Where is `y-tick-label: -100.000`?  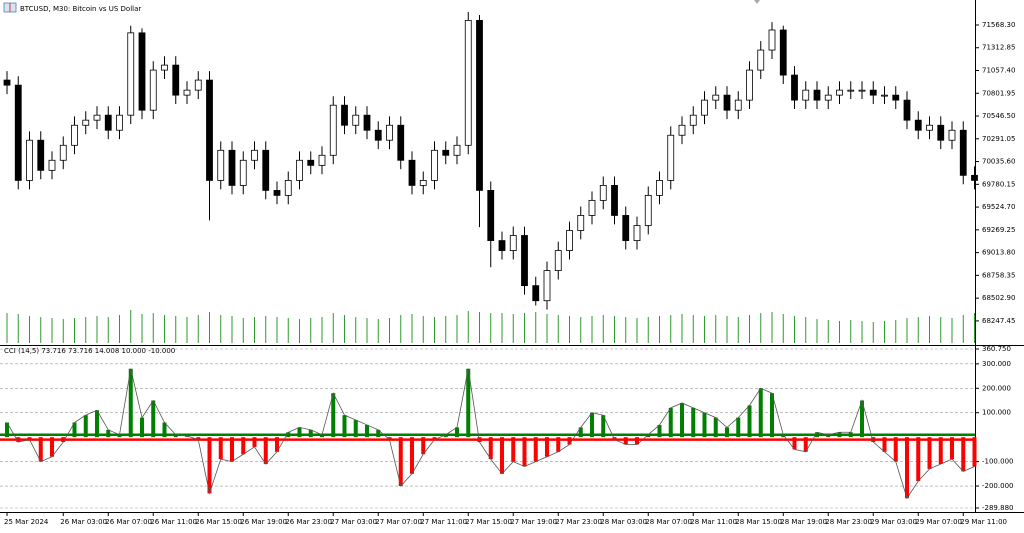 y-tick-label: -100.000 is located at coordinates (997, 462).